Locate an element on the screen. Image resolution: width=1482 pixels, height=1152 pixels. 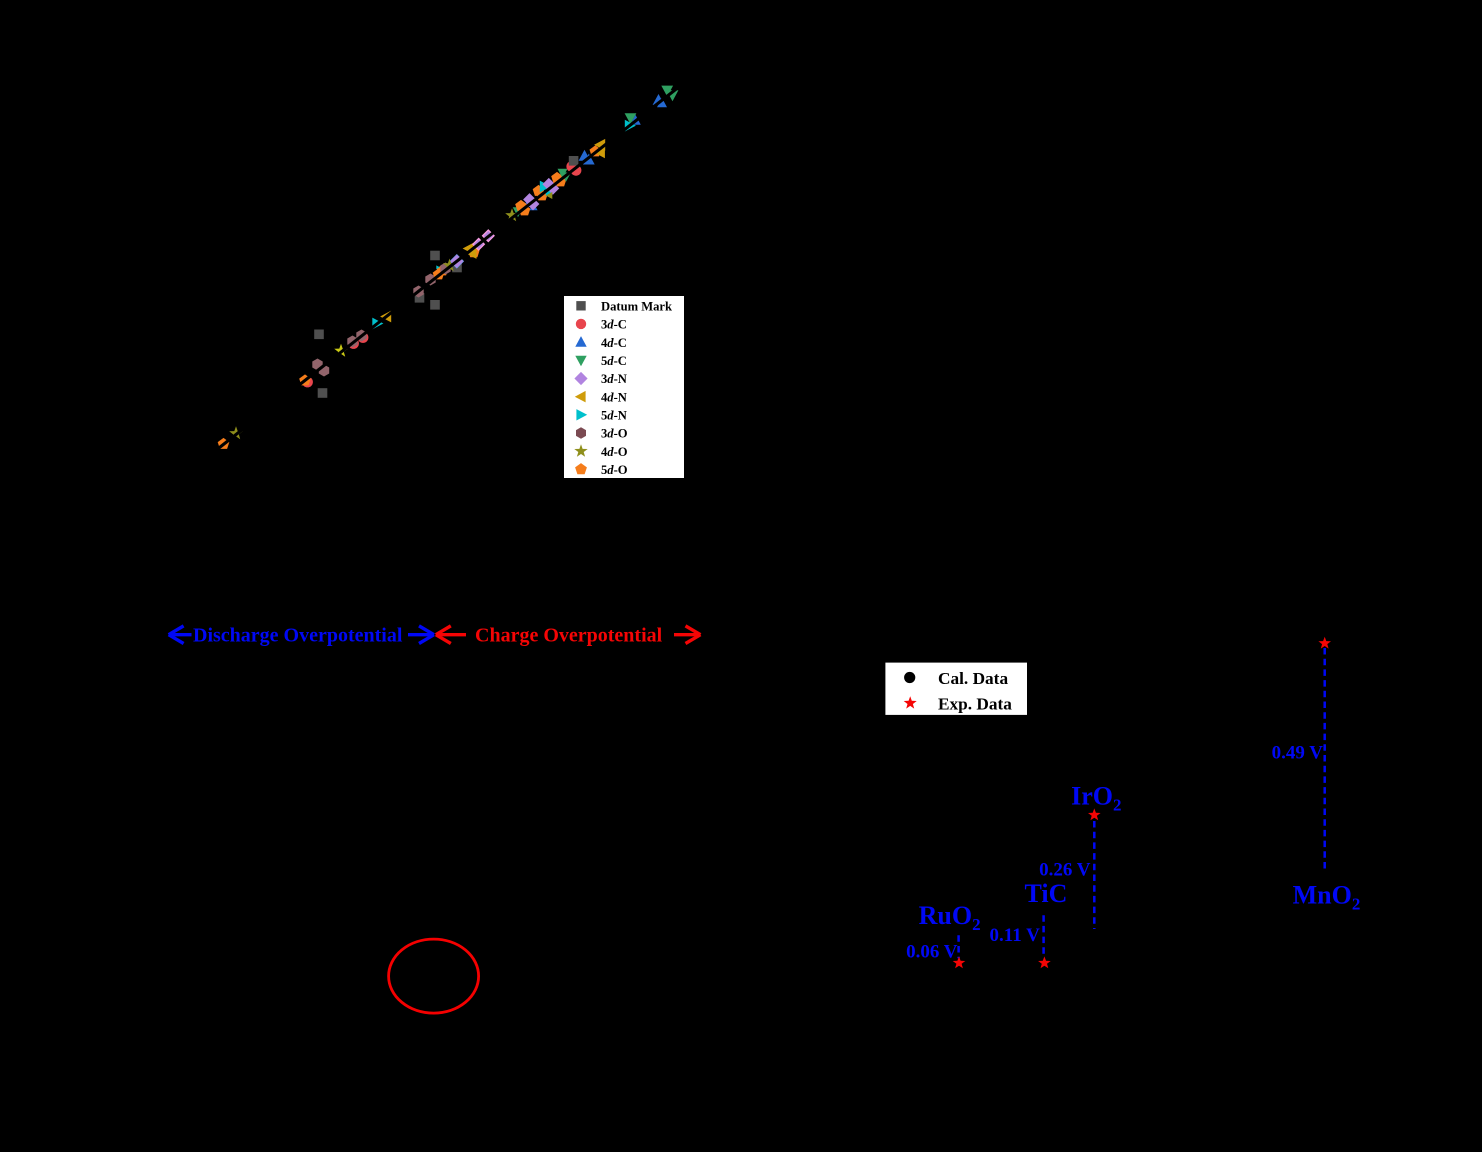
svg-text: RuO2 is located at coordinates (950, 917).